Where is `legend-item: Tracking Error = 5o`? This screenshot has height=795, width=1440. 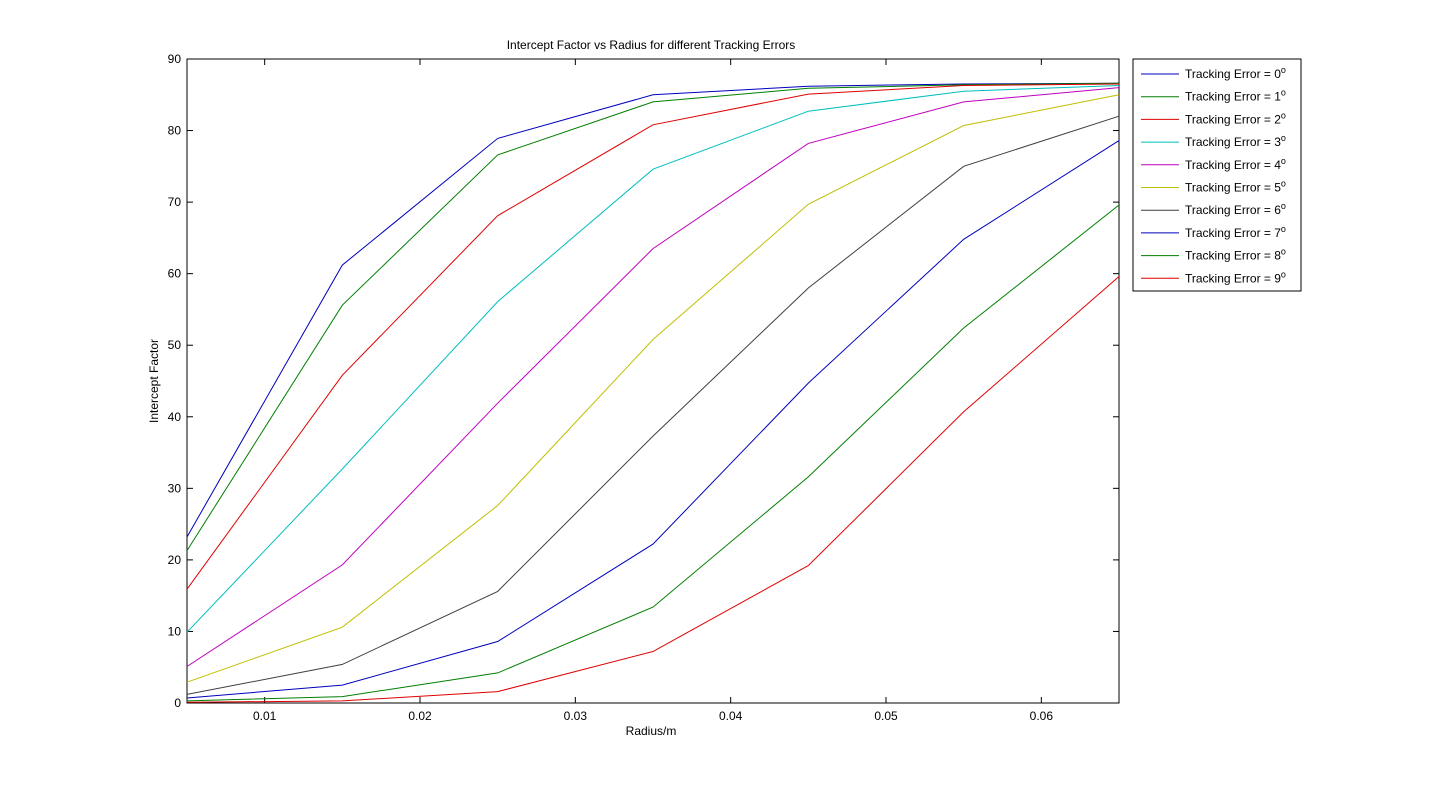 legend-item: Tracking Error = 5o is located at coordinates (1213, 187).